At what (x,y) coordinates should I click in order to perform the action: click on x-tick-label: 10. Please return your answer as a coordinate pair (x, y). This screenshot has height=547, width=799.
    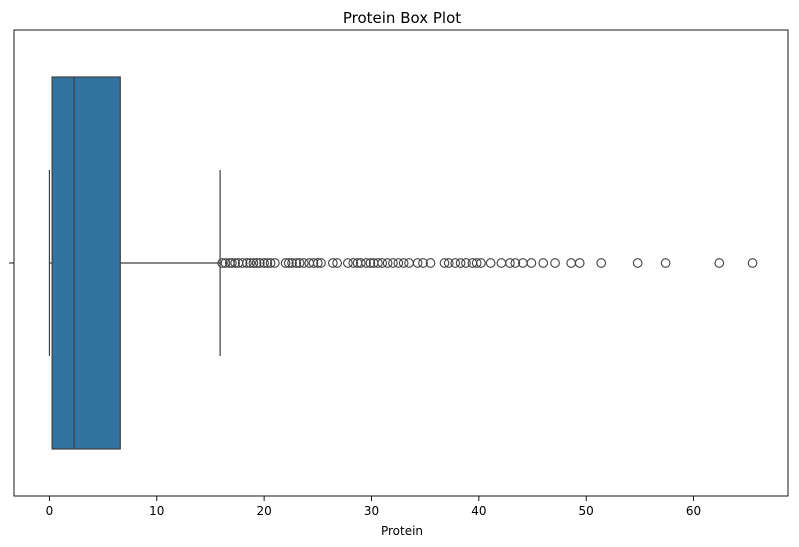
    Looking at the image, I should click on (156, 511).